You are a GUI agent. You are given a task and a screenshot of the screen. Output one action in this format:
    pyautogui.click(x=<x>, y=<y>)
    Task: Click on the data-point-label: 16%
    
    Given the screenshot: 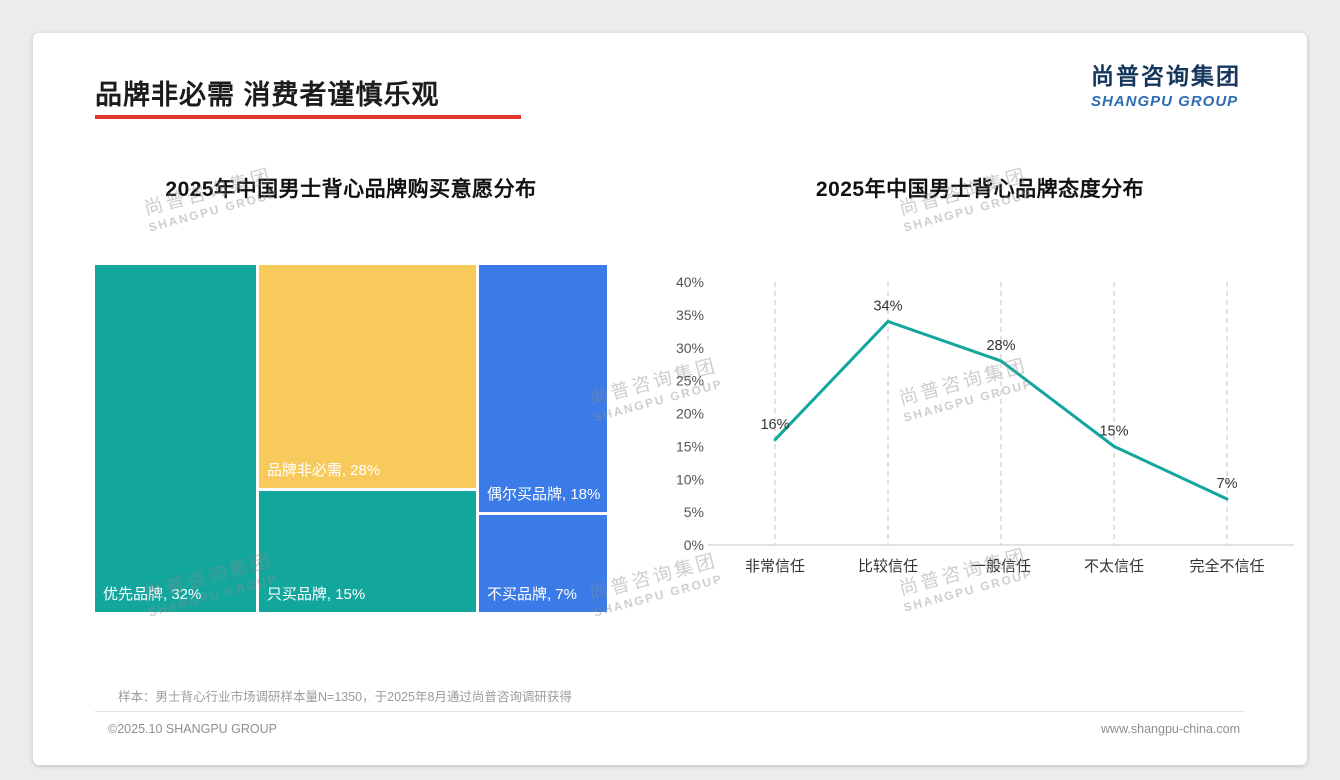 What is the action you would take?
    pyautogui.click(x=774, y=425)
    